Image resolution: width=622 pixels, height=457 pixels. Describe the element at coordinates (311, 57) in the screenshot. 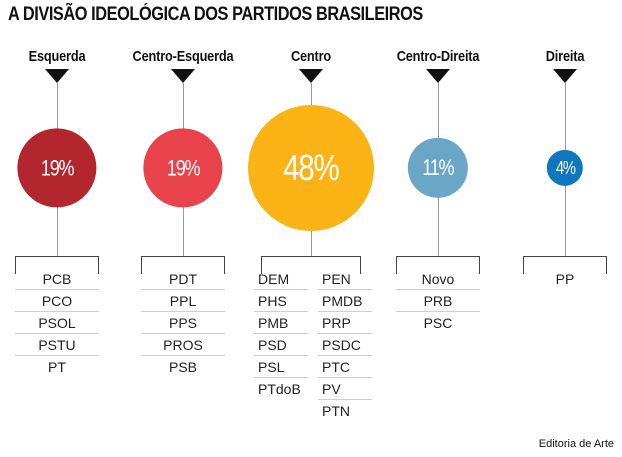

I see `category-label-centro: Centro` at that location.